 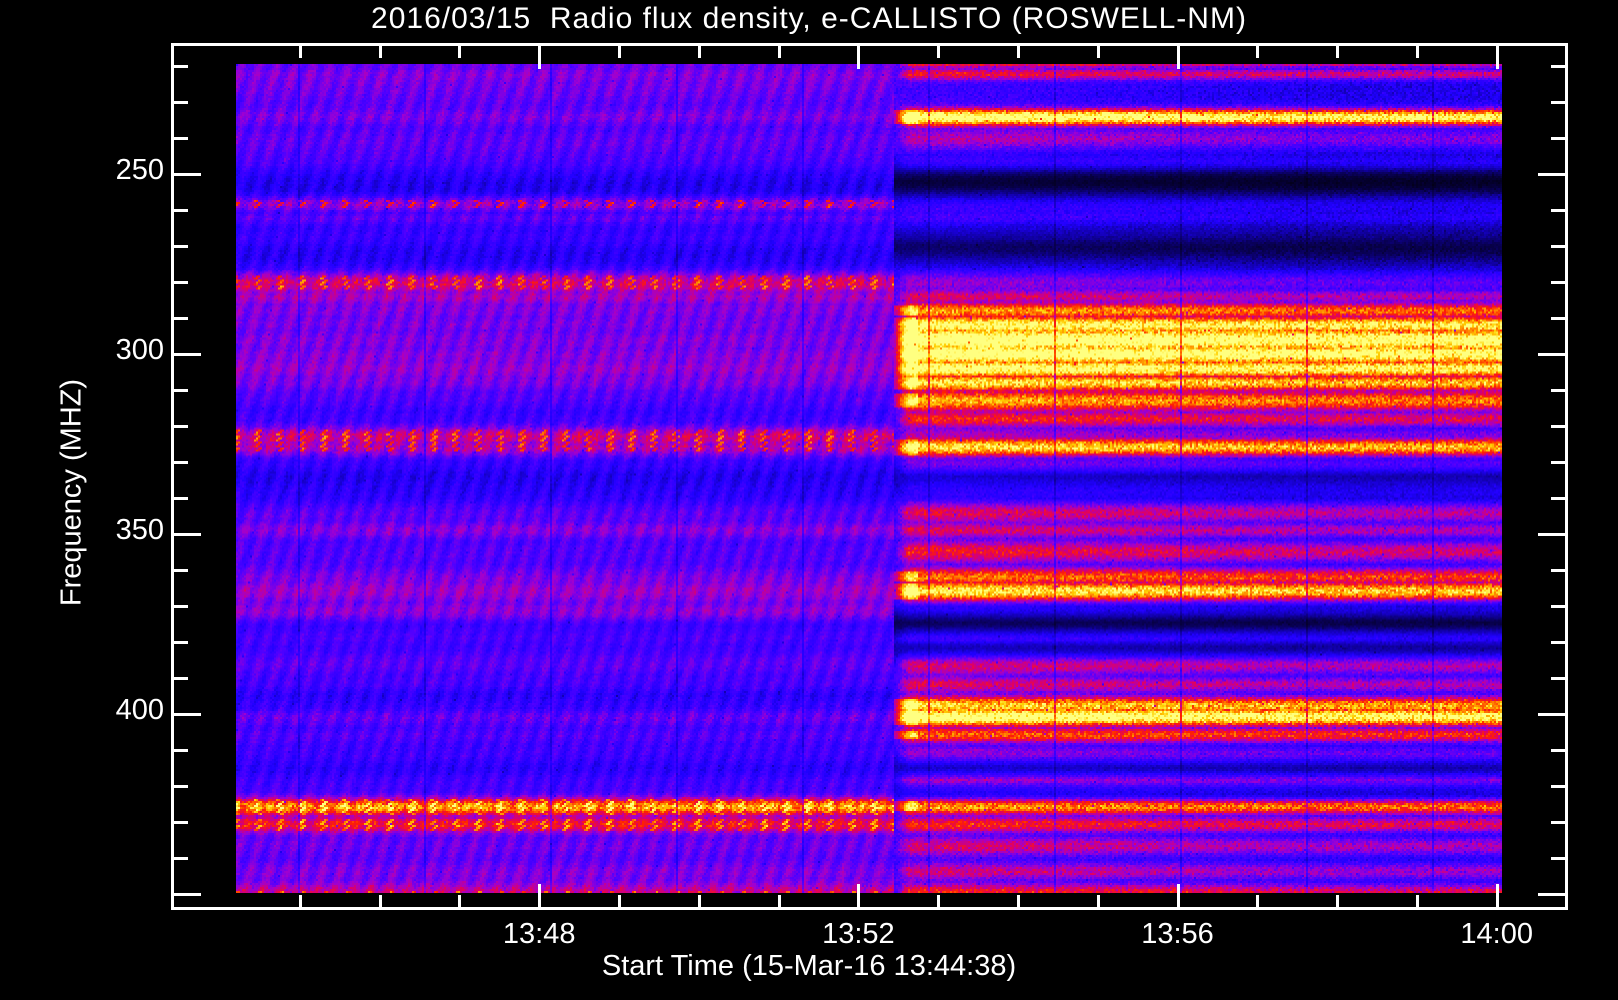 What do you see at coordinates (139, 710) in the screenshot?
I see `y-tick-label: 400` at bounding box center [139, 710].